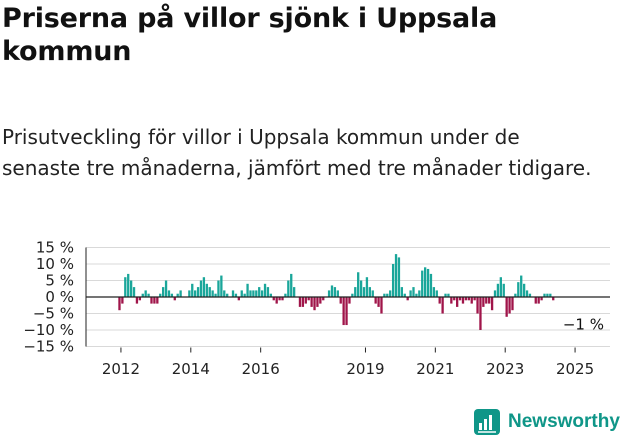  What do you see at coordinates (48, 347) in the screenshot?
I see `y-tick-label: −15 %` at bounding box center [48, 347].